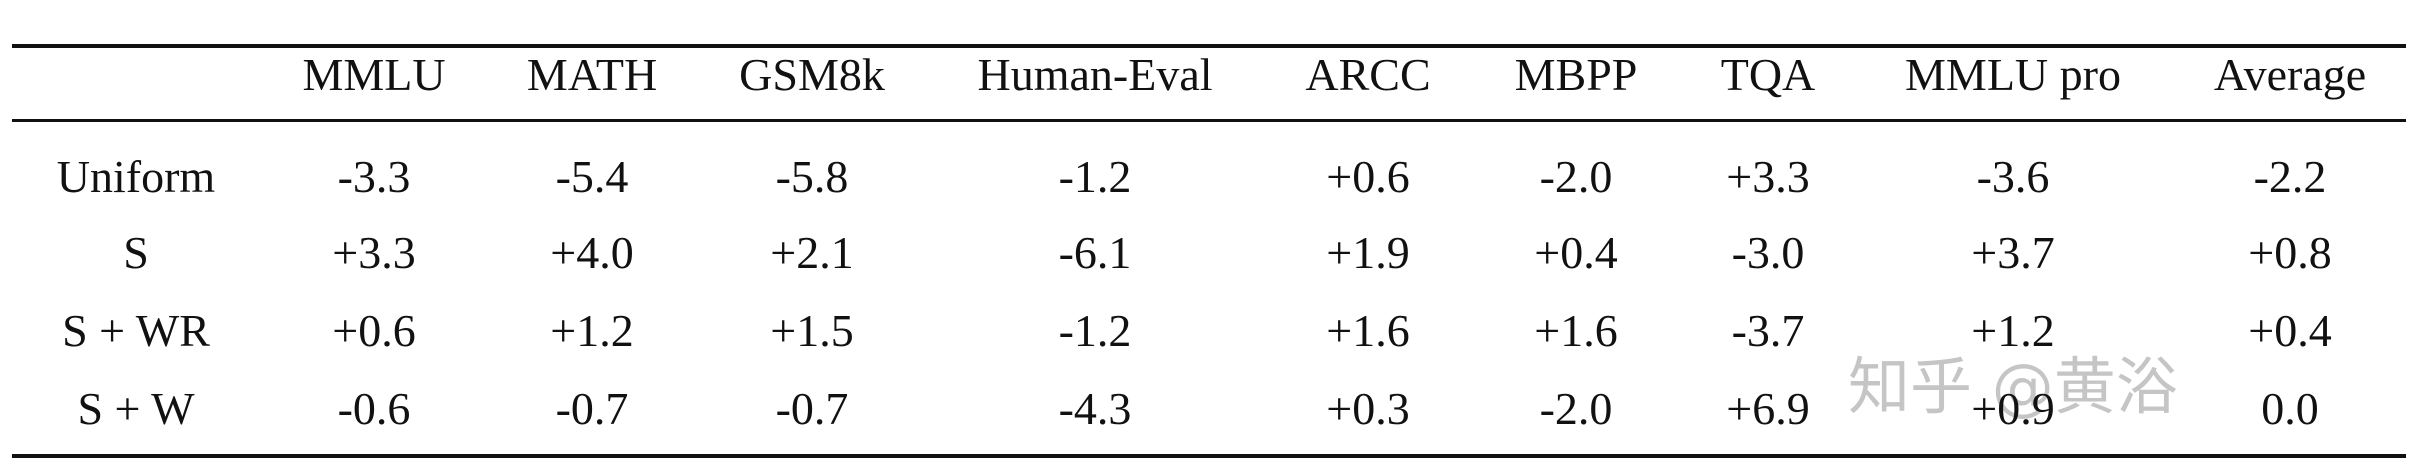 This screenshot has height=472, width=2418. Describe the element at coordinates (1768, 74) in the screenshot. I see `column-header: TQA` at that location.